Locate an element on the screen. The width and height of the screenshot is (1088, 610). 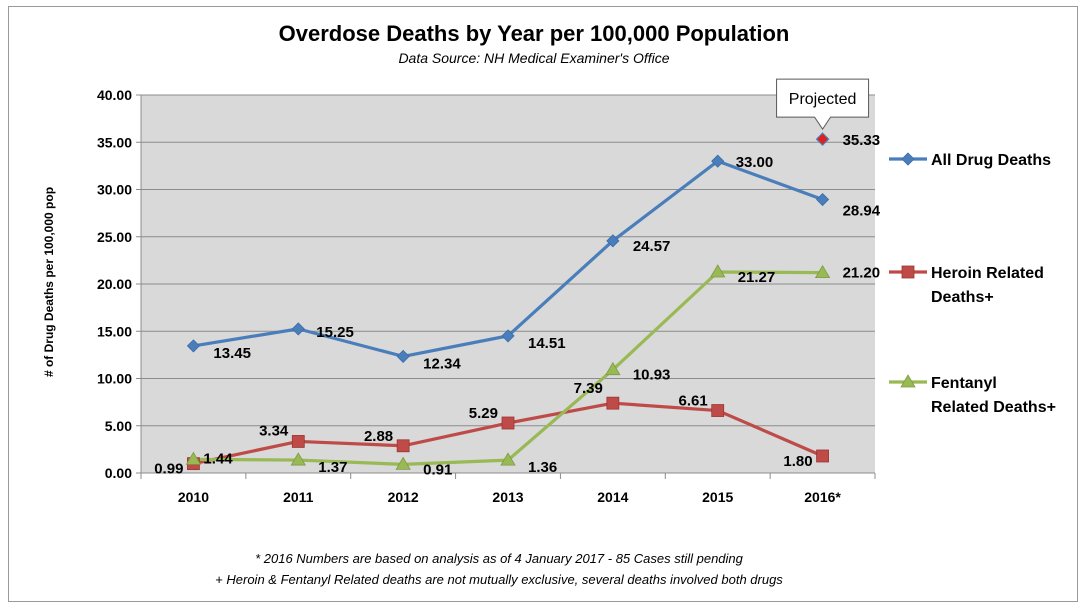
x-tick-label: 2015 is located at coordinates (717, 497).